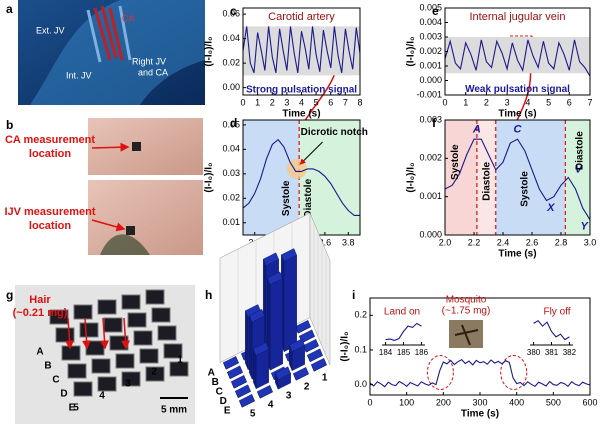 This screenshot has width=600, height=424. Describe the element at coordinates (476, 129) in the screenshot. I see `annotation: A` at that location.